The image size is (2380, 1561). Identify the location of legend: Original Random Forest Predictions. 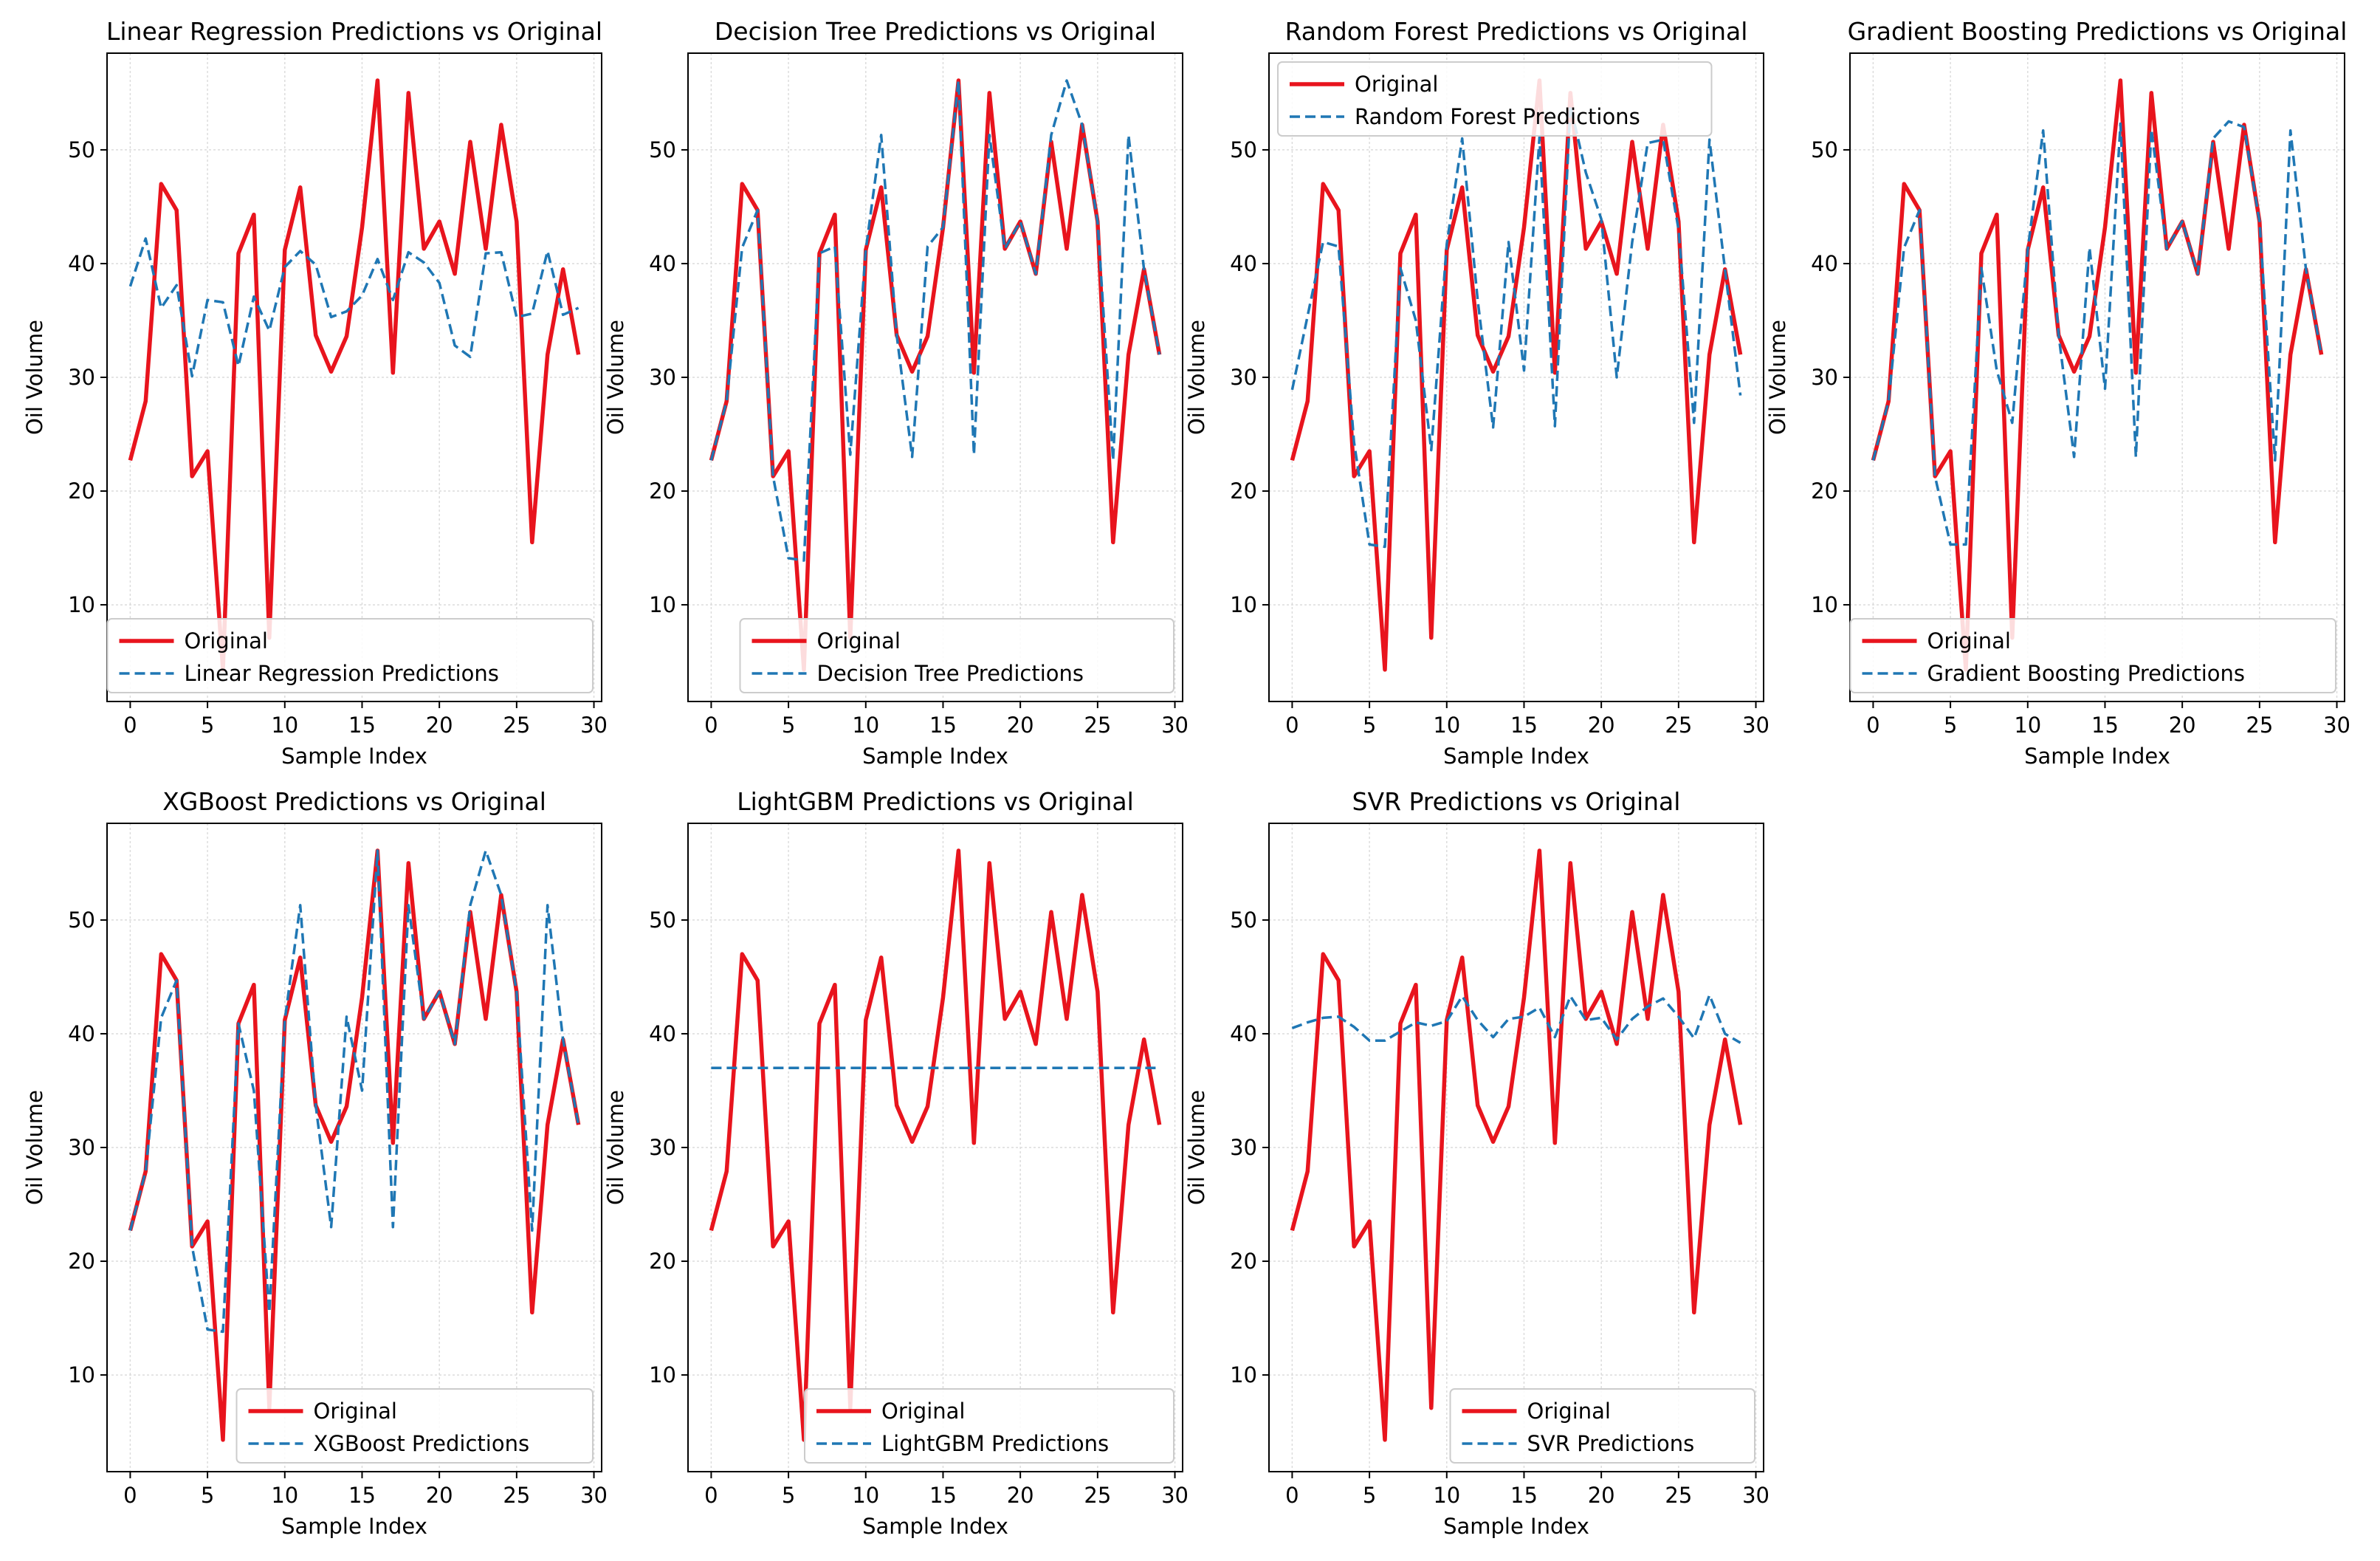
(1495, 99).